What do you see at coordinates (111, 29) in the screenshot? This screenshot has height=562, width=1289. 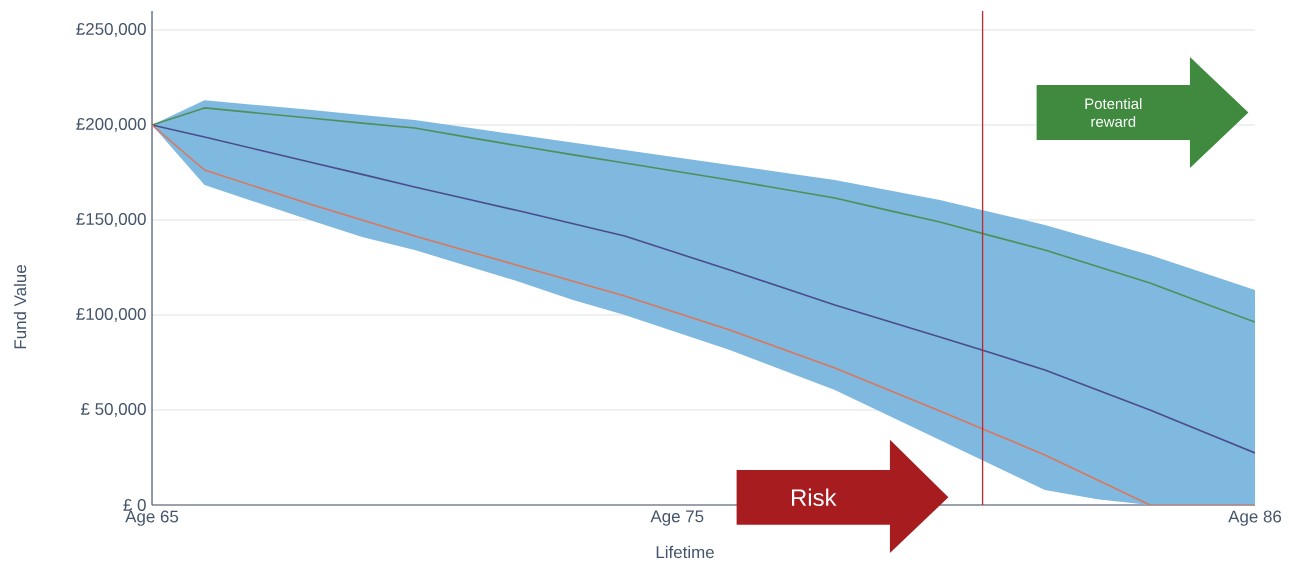 I see `y-tick-label: £250,000` at bounding box center [111, 29].